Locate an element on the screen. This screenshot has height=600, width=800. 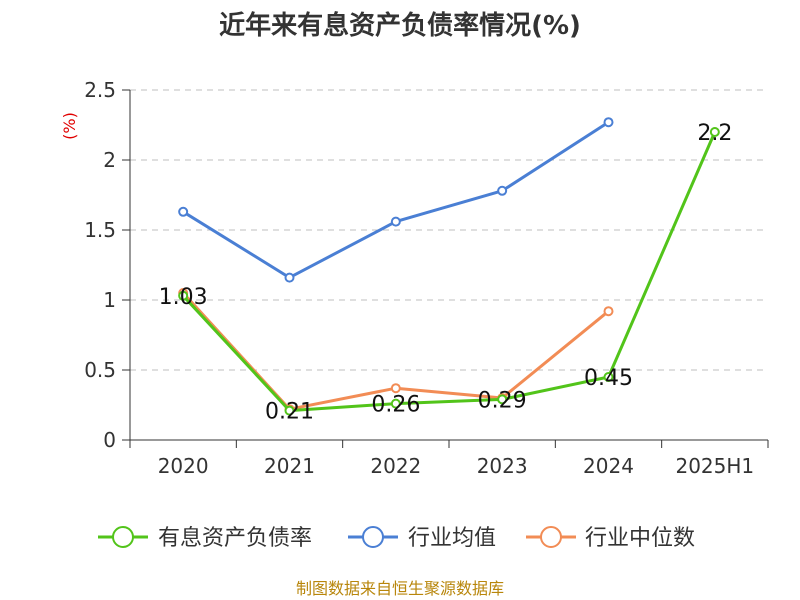
data-label: 2.2 is located at coordinates (714, 133).